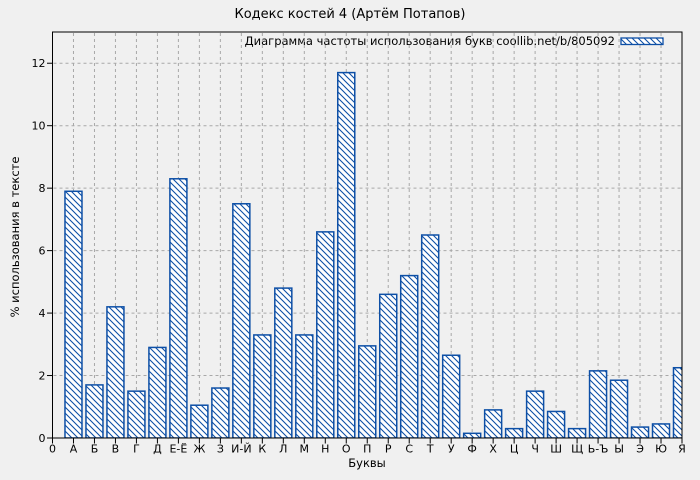  I want to click on x-tick-label-Ы: Ы, so click(619, 449).